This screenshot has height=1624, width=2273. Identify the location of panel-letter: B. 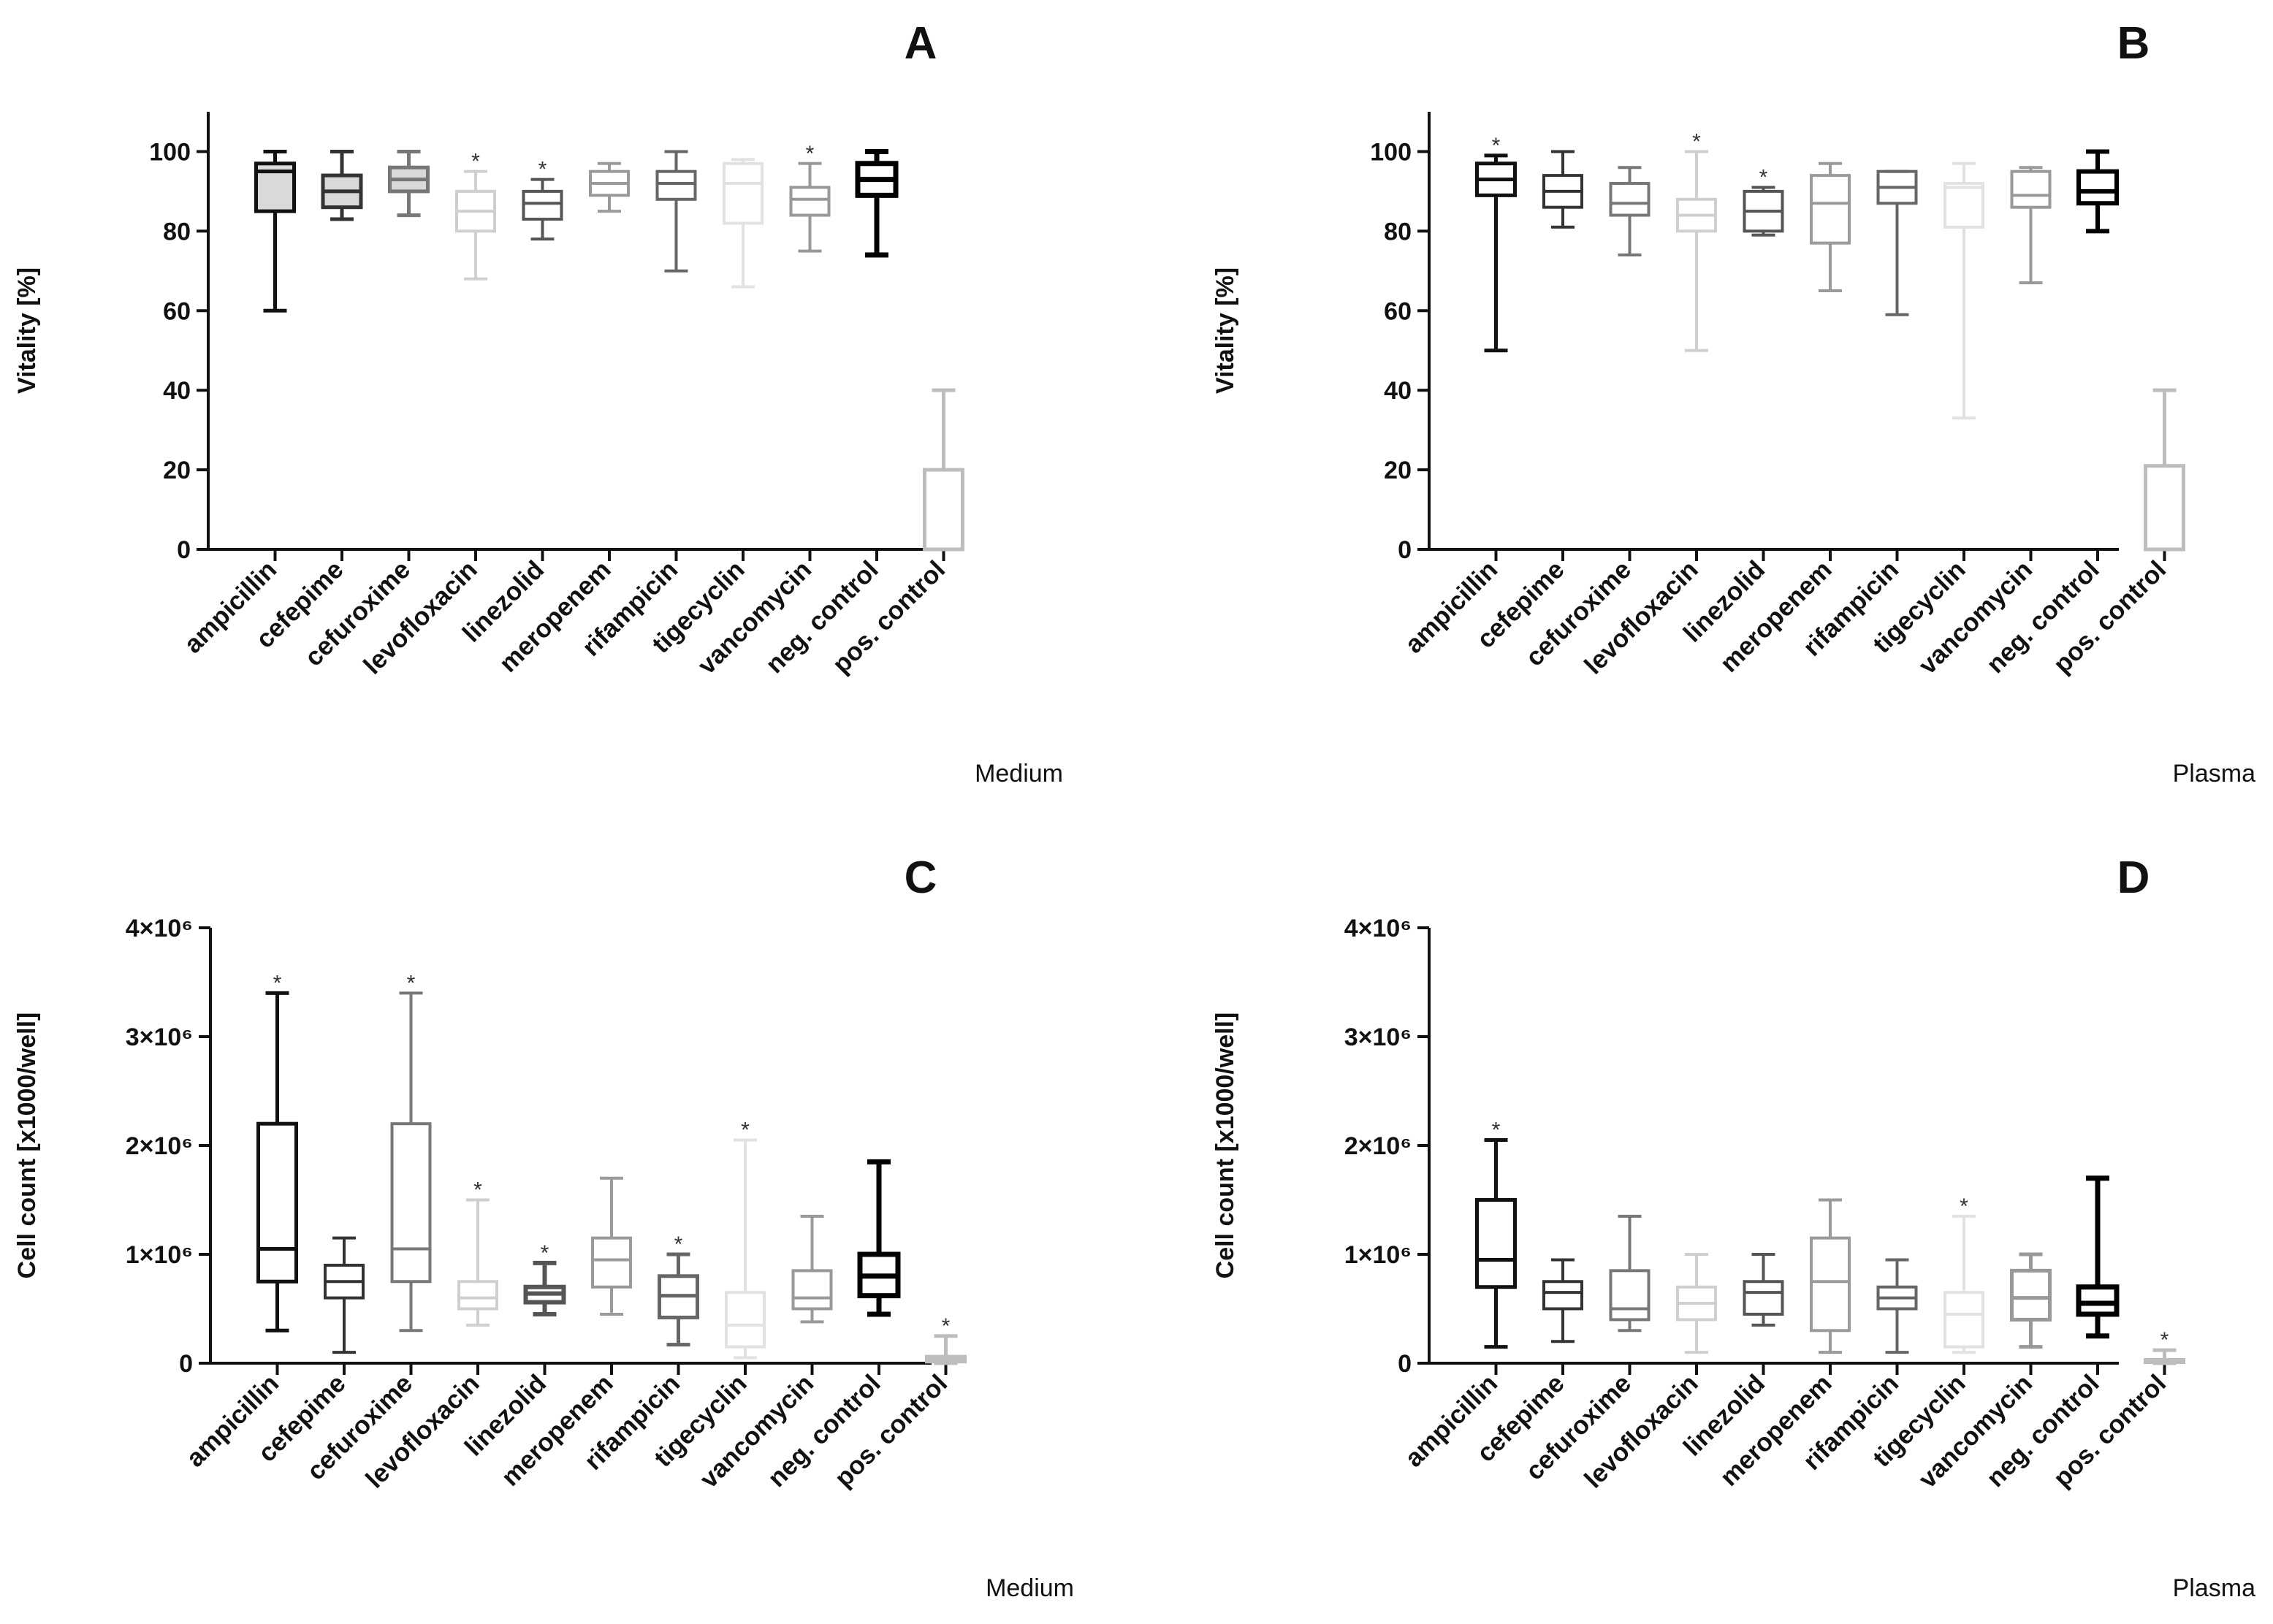
(2133, 44).